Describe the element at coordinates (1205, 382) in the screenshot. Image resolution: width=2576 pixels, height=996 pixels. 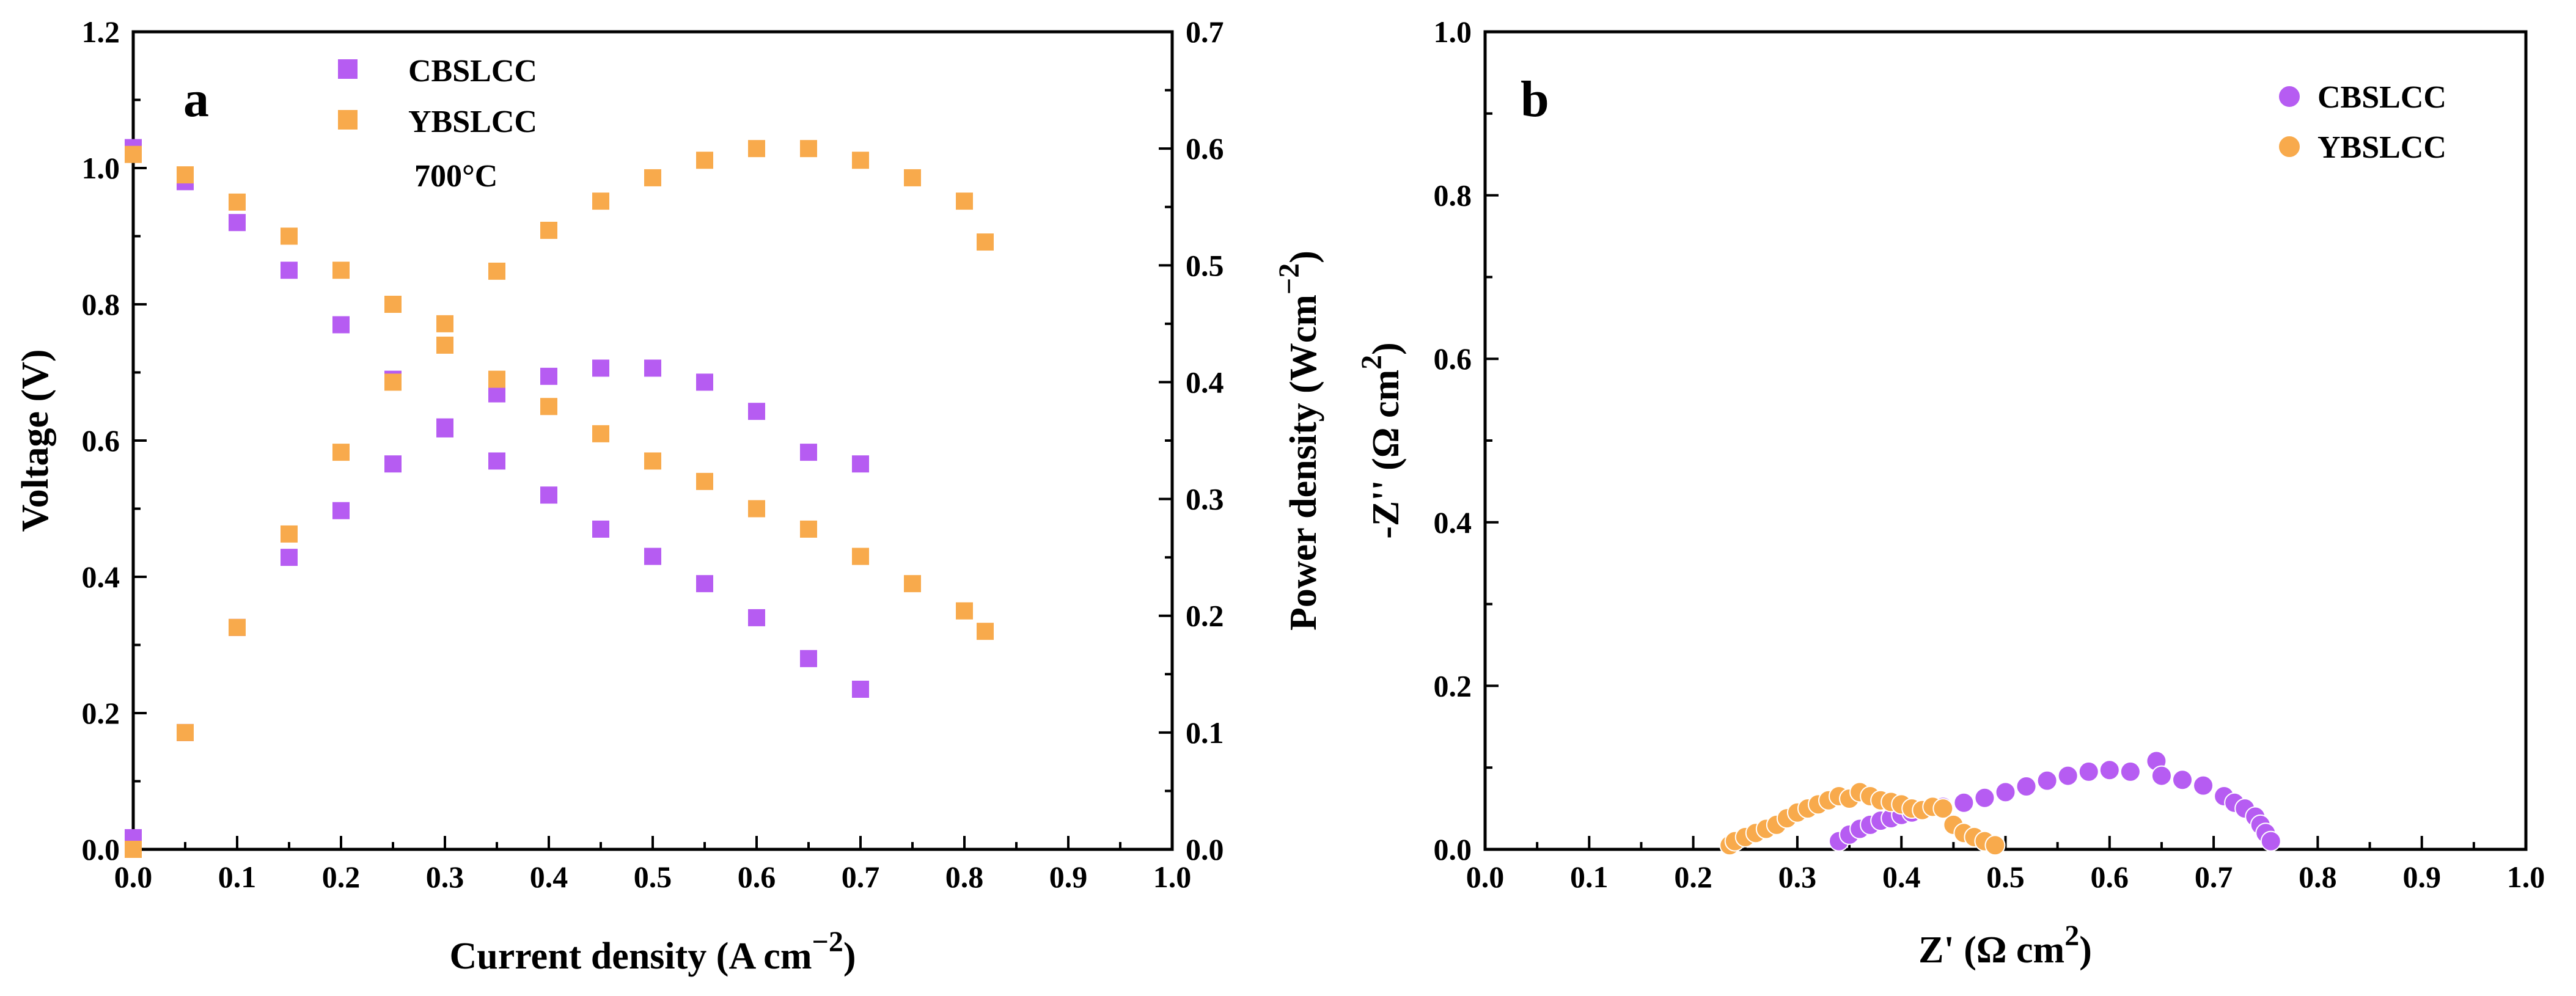
I see `y2-tick-label: 0.4` at that location.